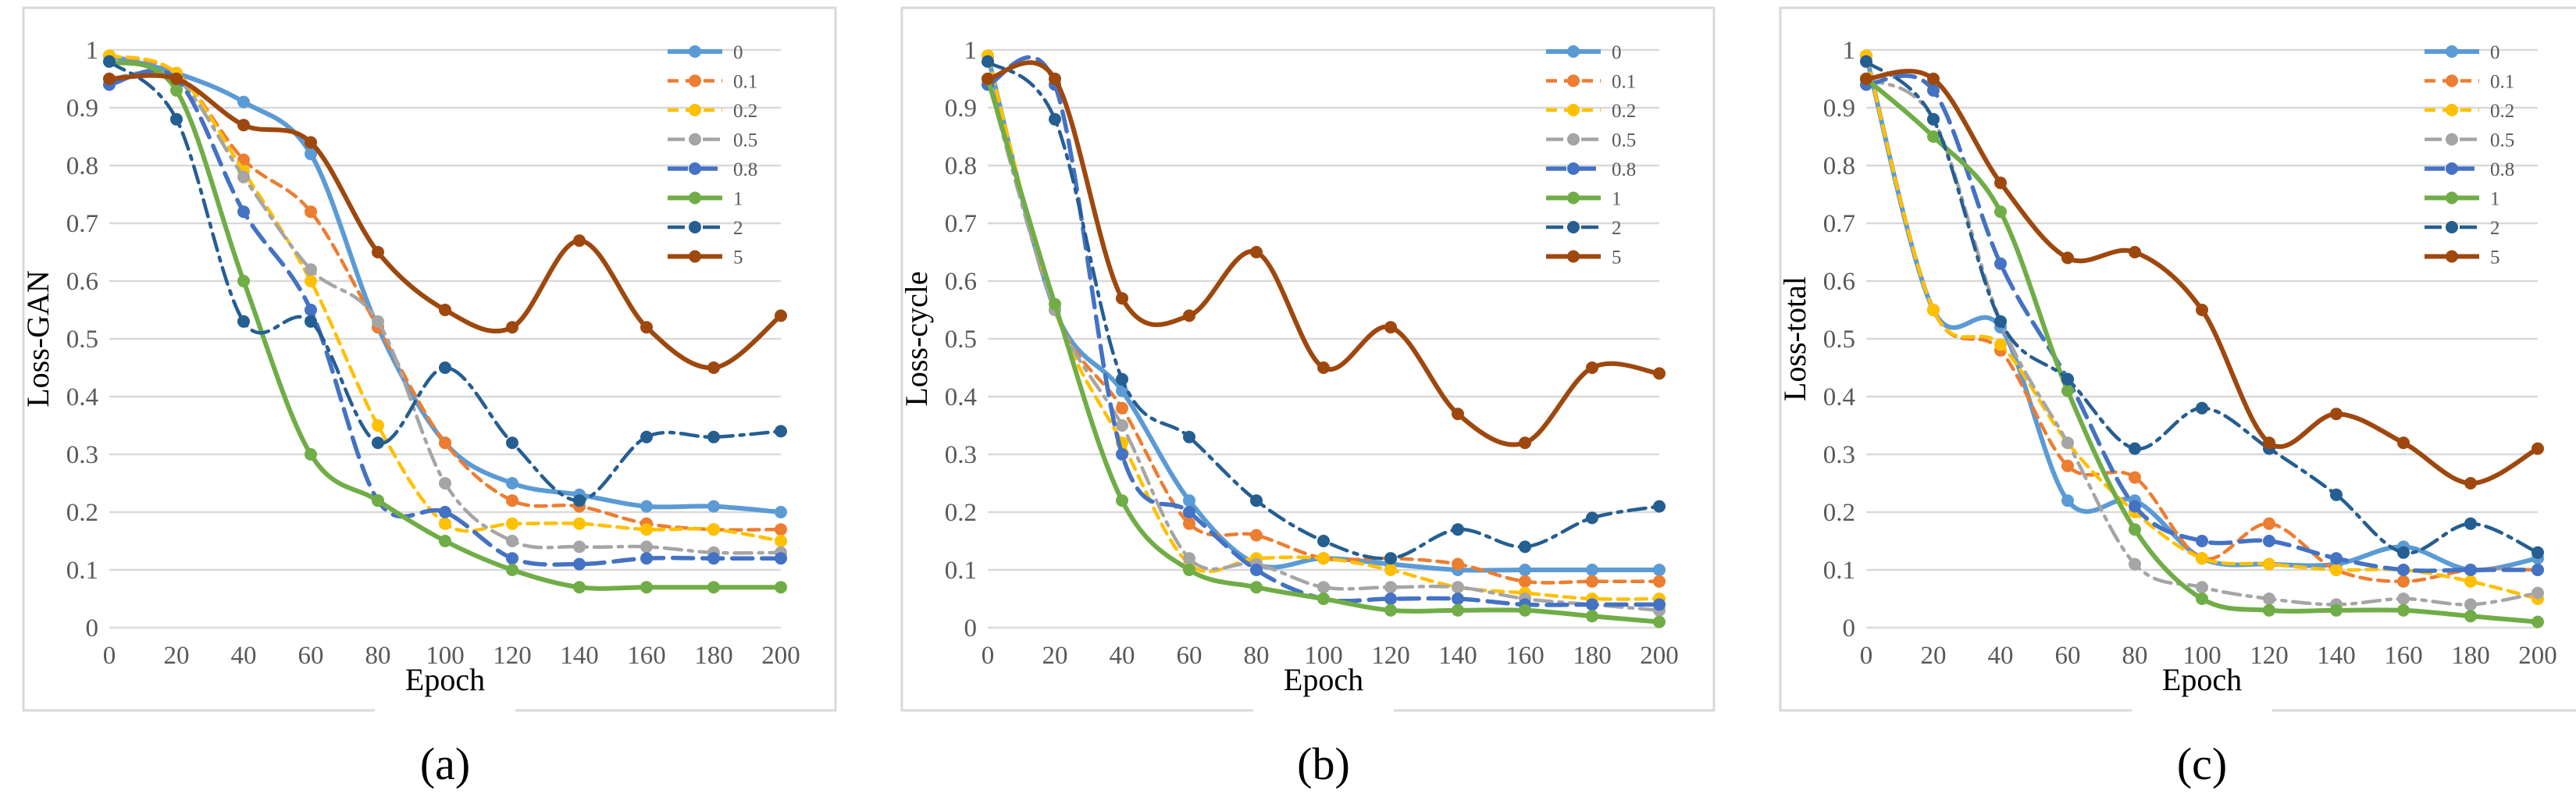 The height and width of the screenshot is (808, 2576). Describe the element at coordinates (713, 111) in the screenshot. I see `legend-entry: 0.2` at that location.